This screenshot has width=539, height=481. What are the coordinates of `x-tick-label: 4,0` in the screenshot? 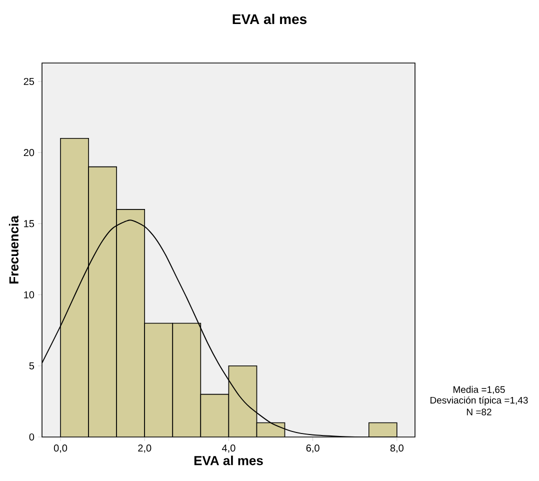 It's located at (229, 448).